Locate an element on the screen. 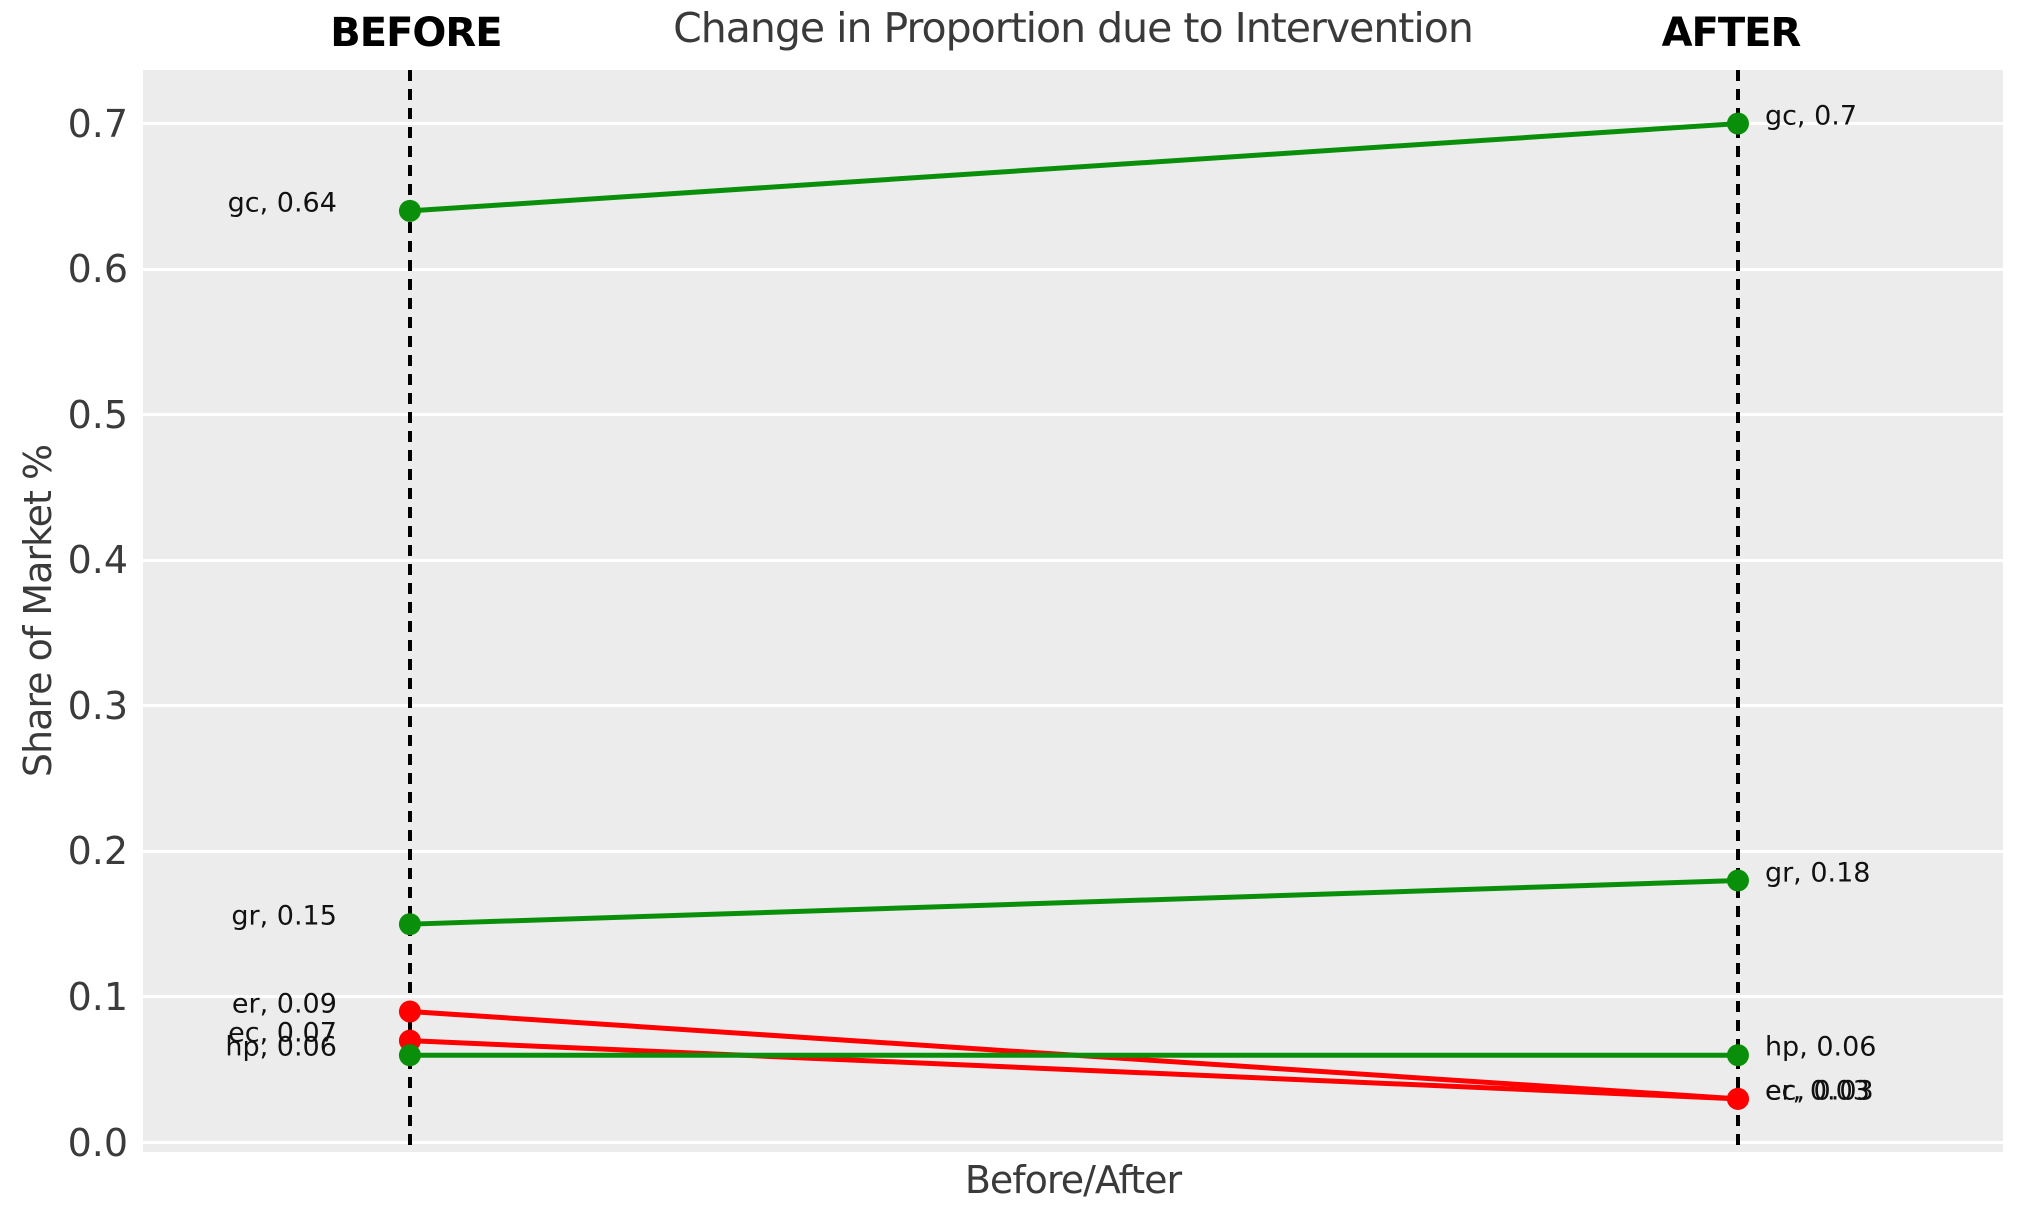 This screenshot has width=2023, height=1223. data-point-gc-after is located at coordinates (1737, 123).